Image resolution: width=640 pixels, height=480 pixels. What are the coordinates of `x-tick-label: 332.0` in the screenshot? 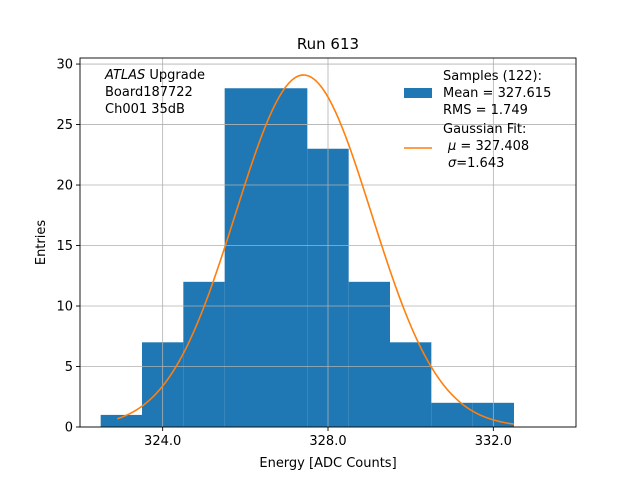 It's located at (493, 441).